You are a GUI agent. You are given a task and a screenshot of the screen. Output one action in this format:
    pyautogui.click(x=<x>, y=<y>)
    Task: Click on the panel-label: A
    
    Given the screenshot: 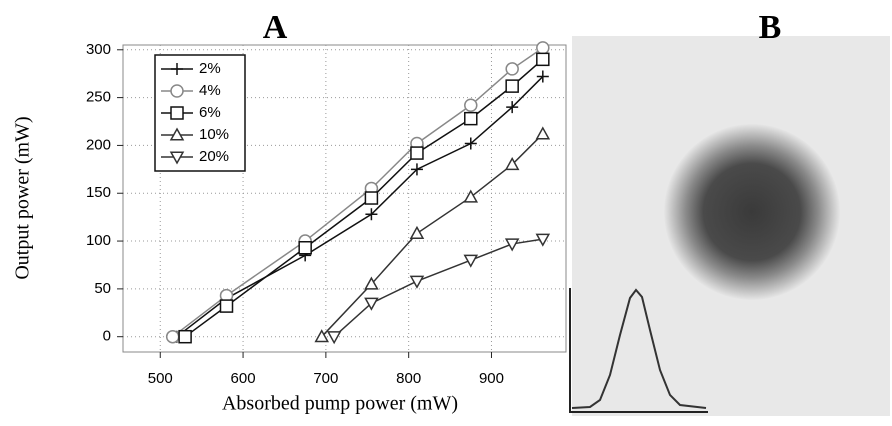 What is the action you would take?
    pyautogui.click(x=275, y=27)
    